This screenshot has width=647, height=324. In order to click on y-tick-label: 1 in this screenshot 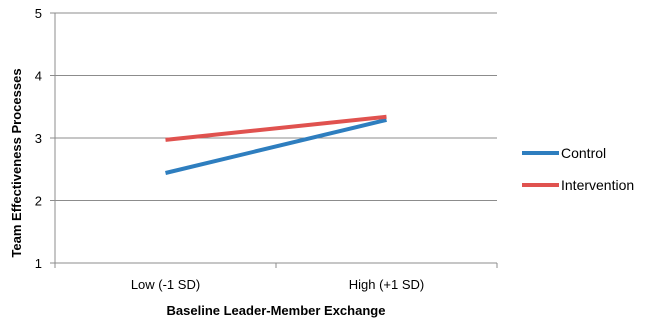, I will do `click(38, 263)`.